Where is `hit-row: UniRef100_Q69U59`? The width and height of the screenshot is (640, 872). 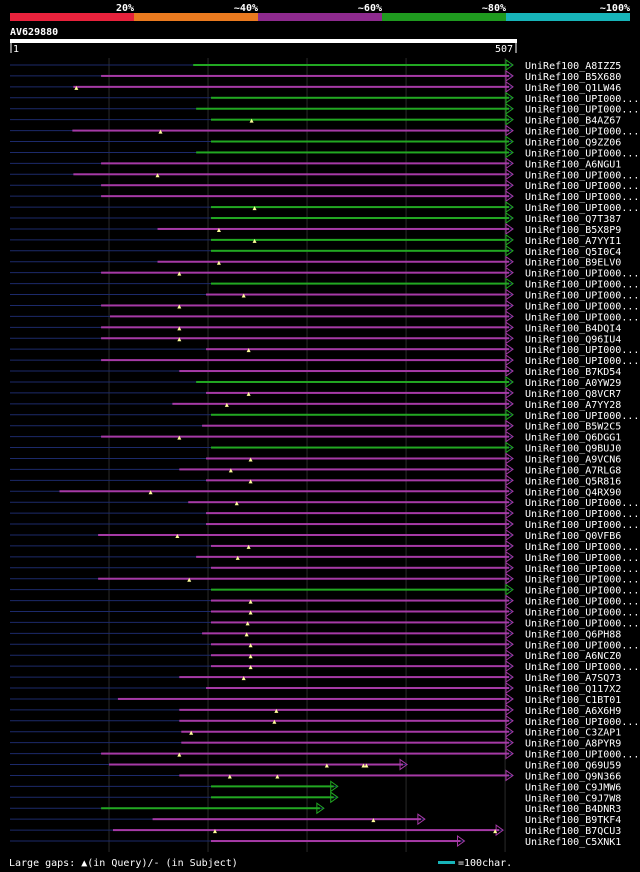 hit-row: UniRef100_Q69U59 is located at coordinates (315, 765).